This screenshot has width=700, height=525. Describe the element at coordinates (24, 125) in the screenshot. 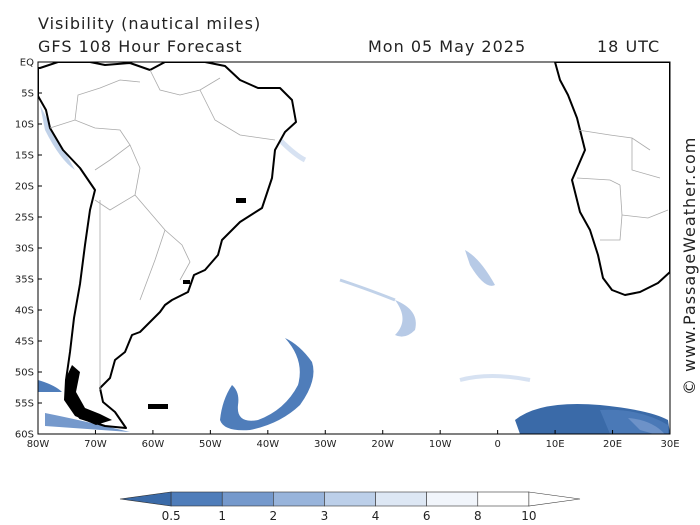

I see `lat-label: 10S` at that location.